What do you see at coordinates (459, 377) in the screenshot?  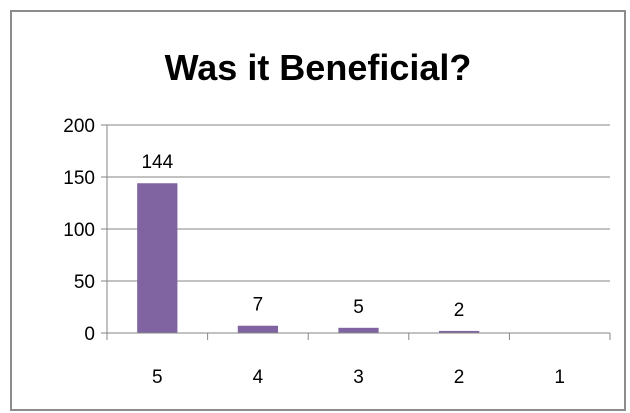 I see `x-tick-label: 2` at bounding box center [459, 377].